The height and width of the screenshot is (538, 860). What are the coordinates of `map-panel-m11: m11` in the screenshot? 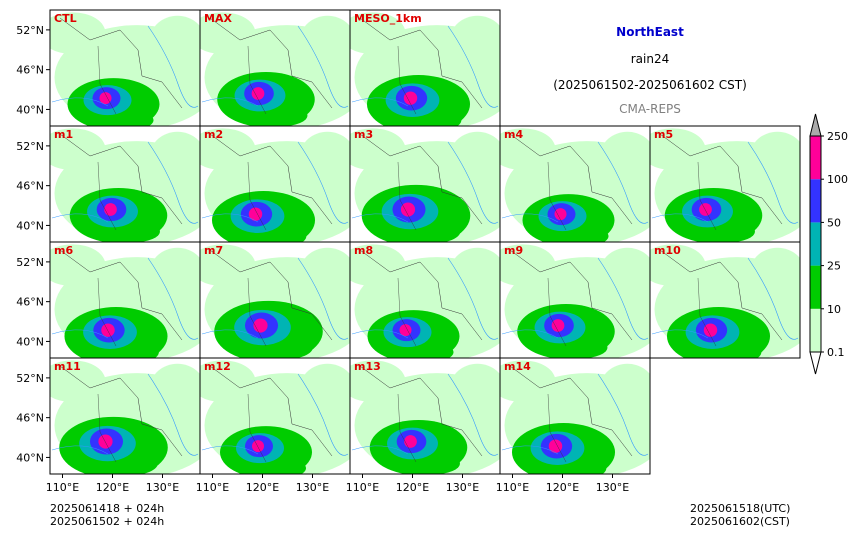 It's located at (125, 416).